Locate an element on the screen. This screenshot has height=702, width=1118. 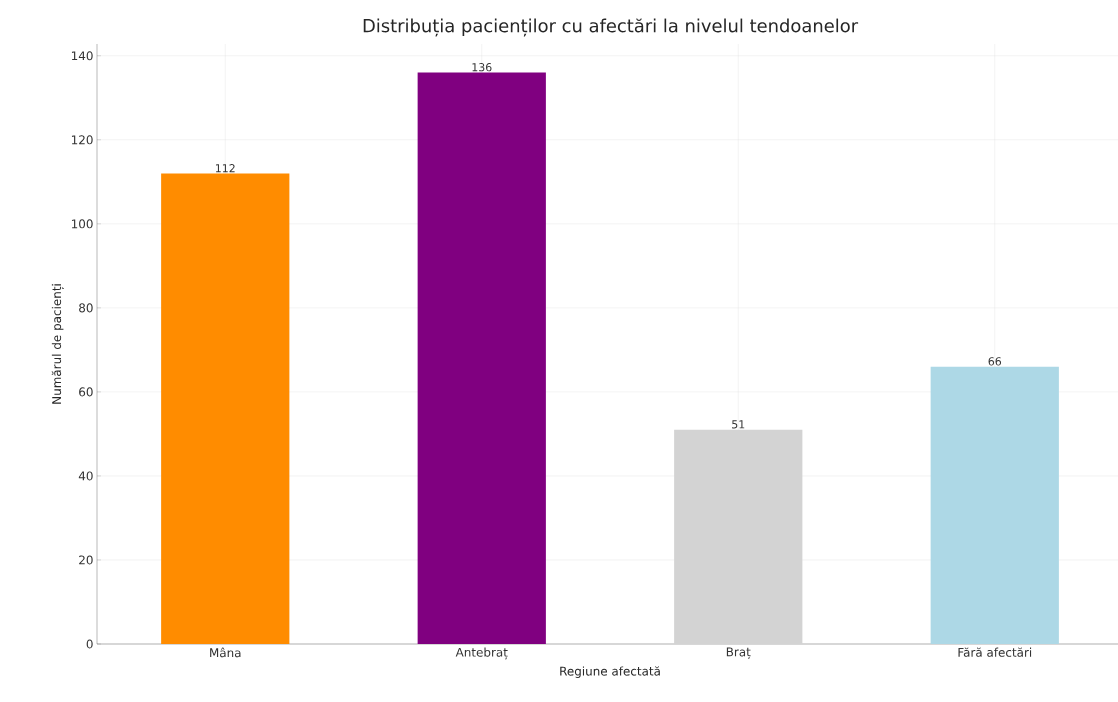
data-label: 66 is located at coordinates (995, 361).